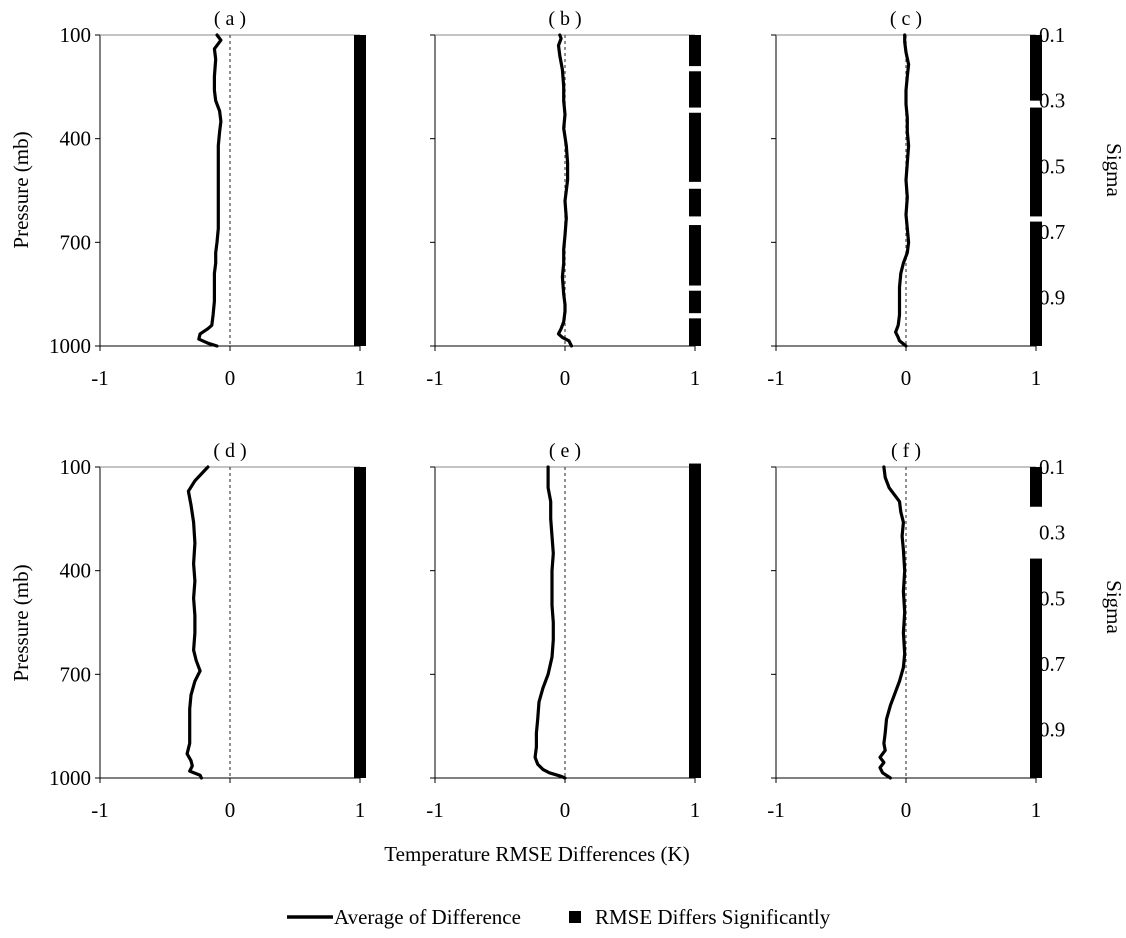  Describe the element at coordinates (564, 19) in the screenshot. I see `panel-title: ( b )` at that location.